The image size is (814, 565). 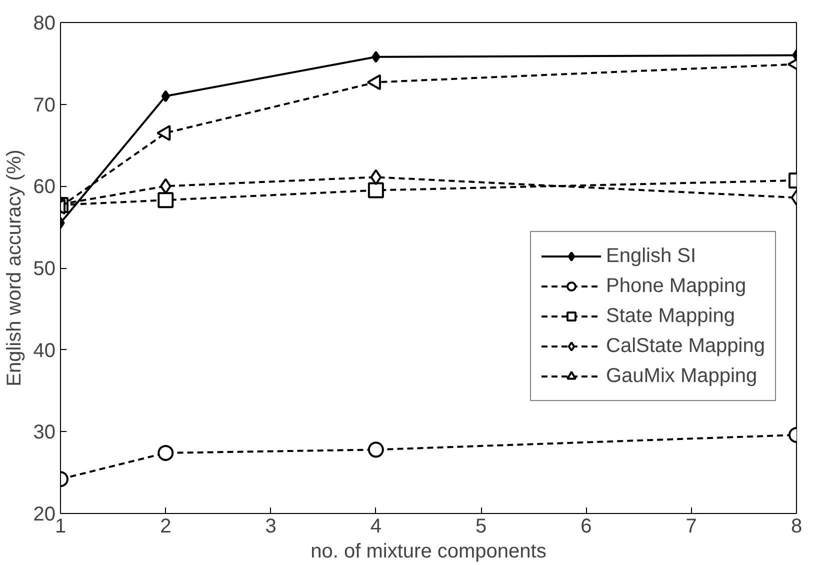 I want to click on x-tick-label: 3, so click(x=270, y=527).